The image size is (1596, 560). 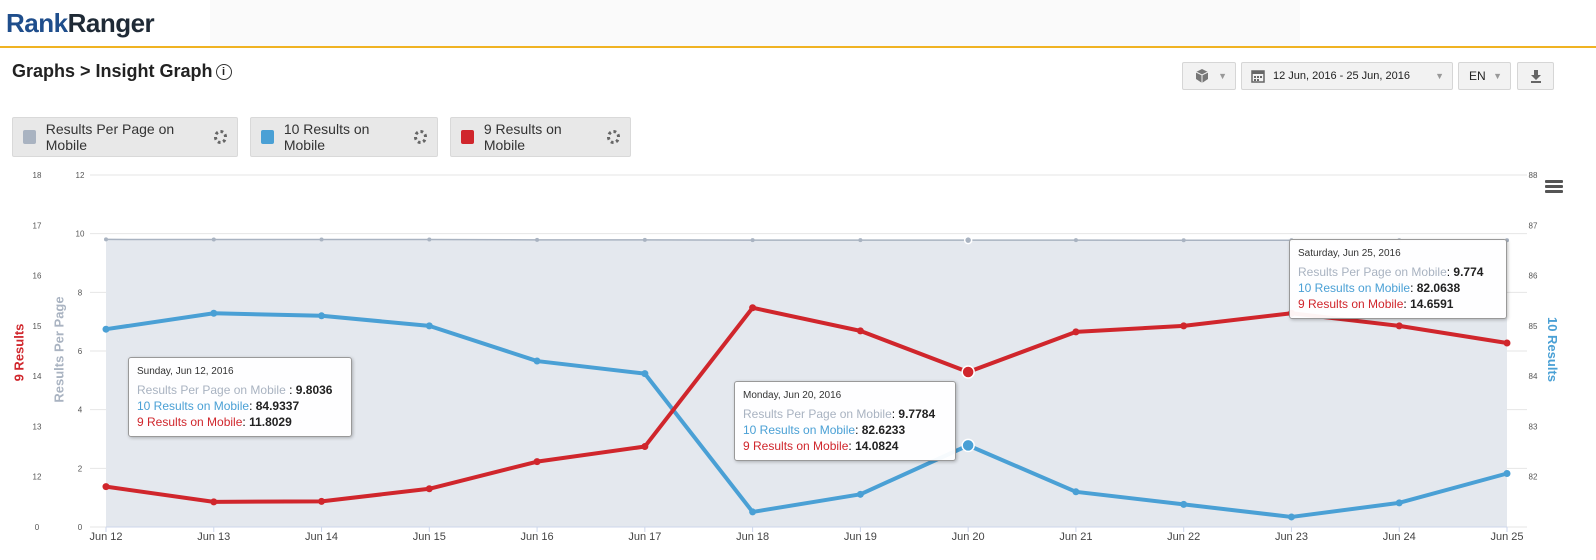 What do you see at coordinates (883, 430) in the screenshot?
I see `tooltip-value: 82.6233` at bounding box center [883, 430].